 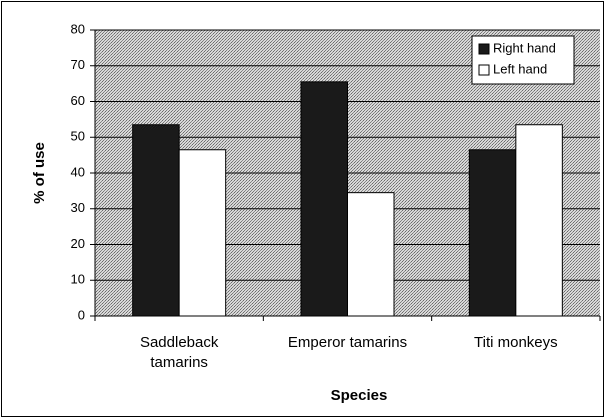 I want to click on y-tick-label: 50, so click(x=78, y=136).